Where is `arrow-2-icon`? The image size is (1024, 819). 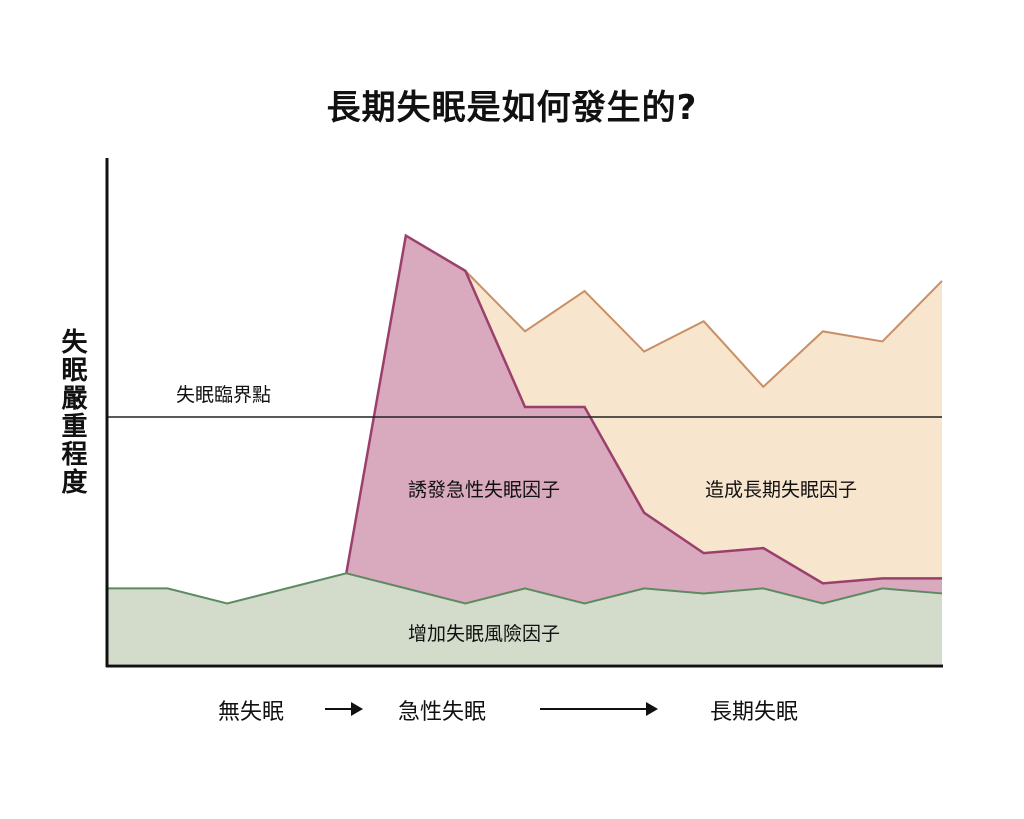
arrow-2-icon is located at coordinates (599, 709).